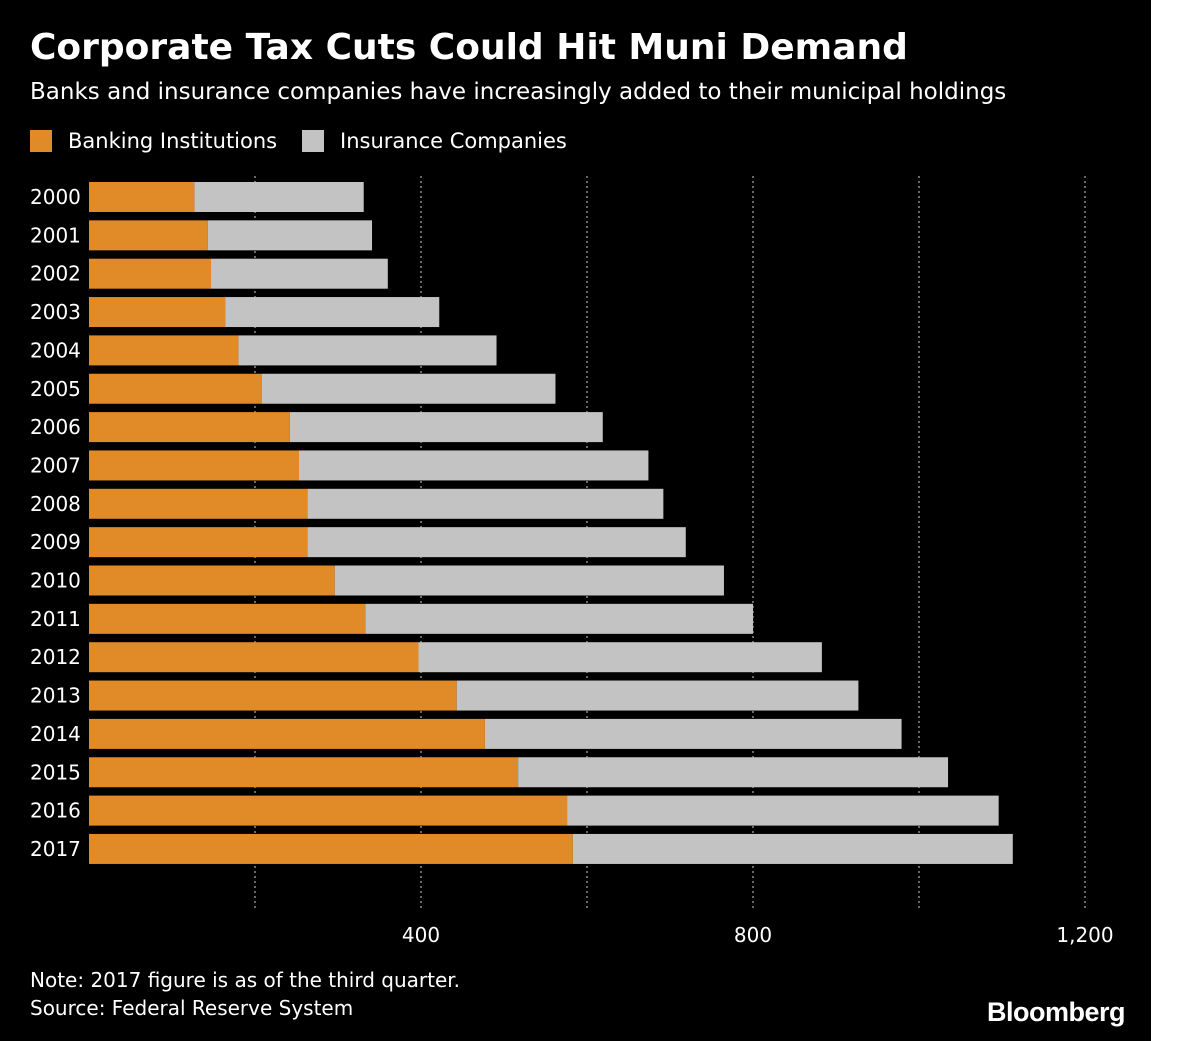 Image resolution: width=1200 pixels, height=1041 pixels. Describe the element at coordinates (753, 935) in the screenshot. I see `x-tick-label: 800` at that location.